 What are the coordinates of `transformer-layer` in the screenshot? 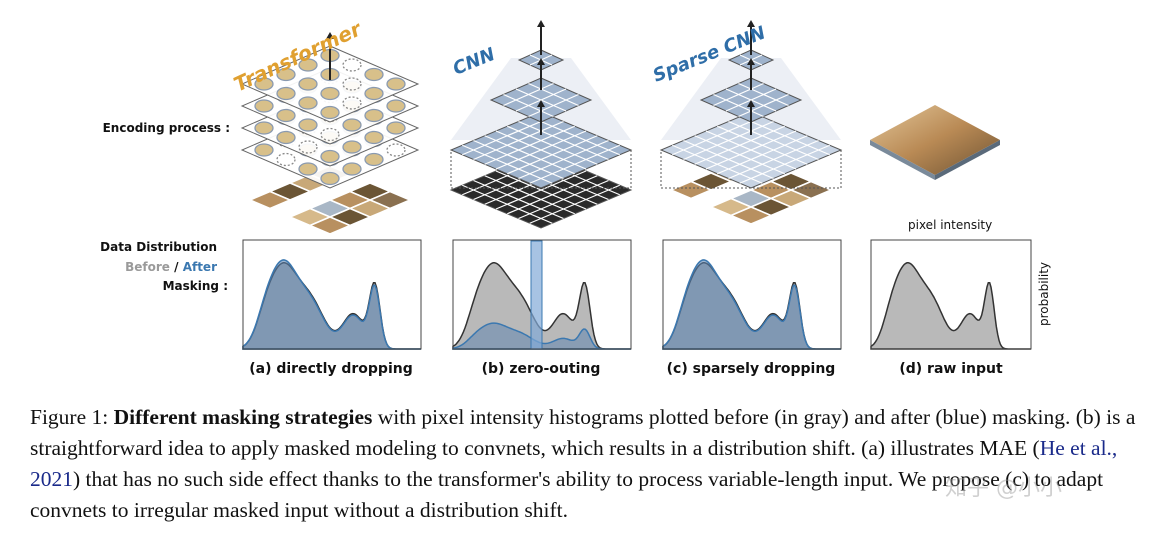 It's located at (330, 84).